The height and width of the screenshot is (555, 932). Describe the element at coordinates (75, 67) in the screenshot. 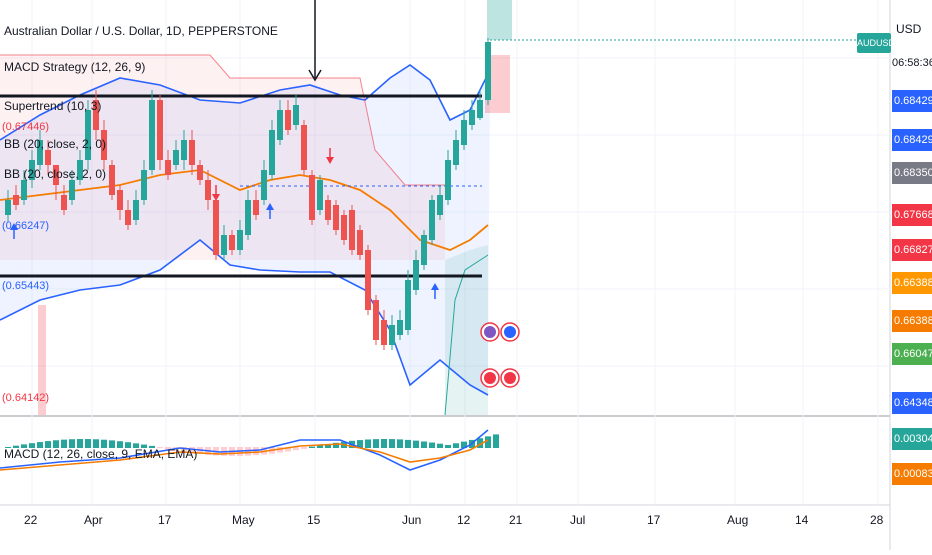

I see `macd-strategy-legend: MACD Strategy (12, 26, 9)` at that location.